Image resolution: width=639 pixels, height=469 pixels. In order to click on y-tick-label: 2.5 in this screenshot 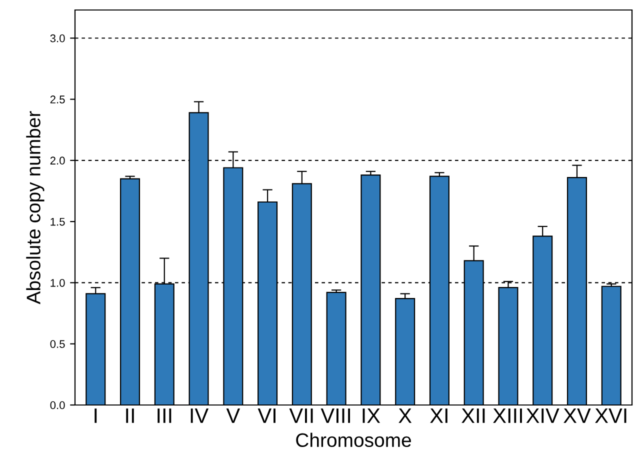, I will do `click(57, 100)`.